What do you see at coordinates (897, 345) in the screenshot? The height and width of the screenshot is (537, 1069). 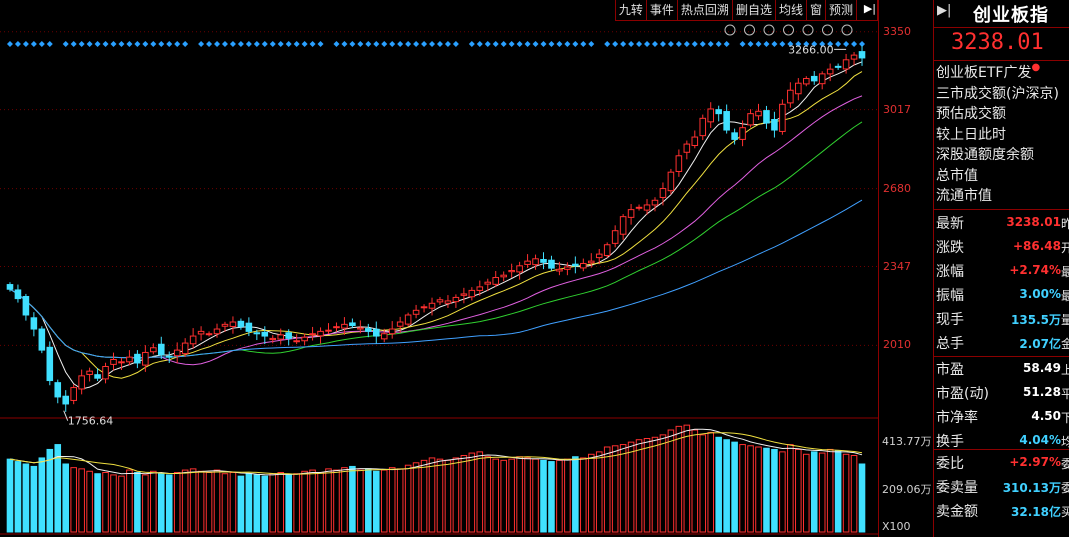 I see `price-tick-4: 2010` at bounding box center [897, 345].